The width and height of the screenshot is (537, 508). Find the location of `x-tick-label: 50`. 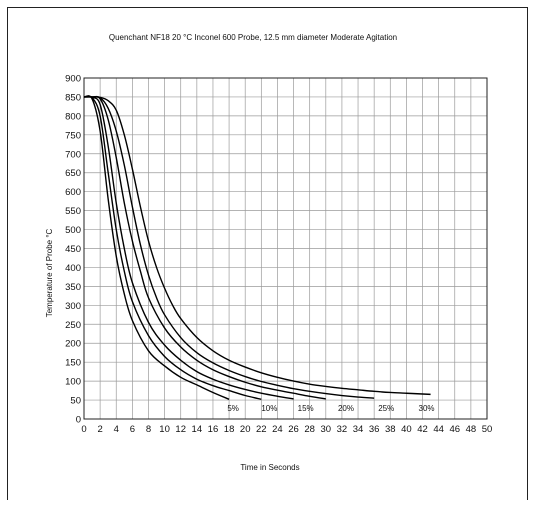

x-tick-label: 50 is located at coordinates (487, 429).